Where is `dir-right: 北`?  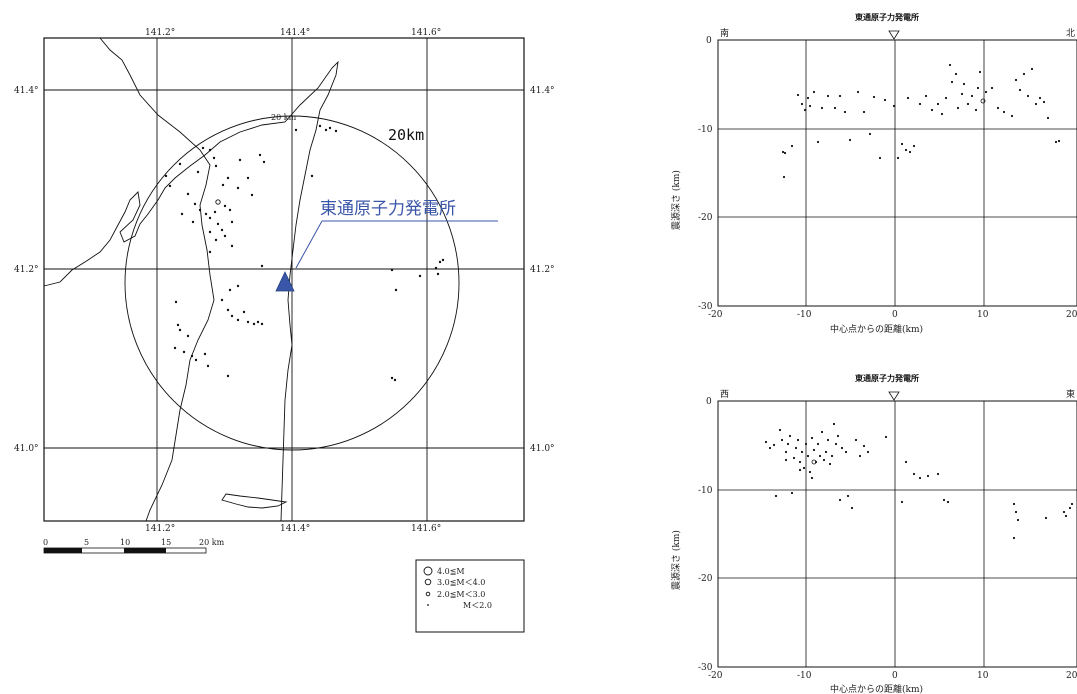 dir-right: 北 is located at coordinates (1070, 33).